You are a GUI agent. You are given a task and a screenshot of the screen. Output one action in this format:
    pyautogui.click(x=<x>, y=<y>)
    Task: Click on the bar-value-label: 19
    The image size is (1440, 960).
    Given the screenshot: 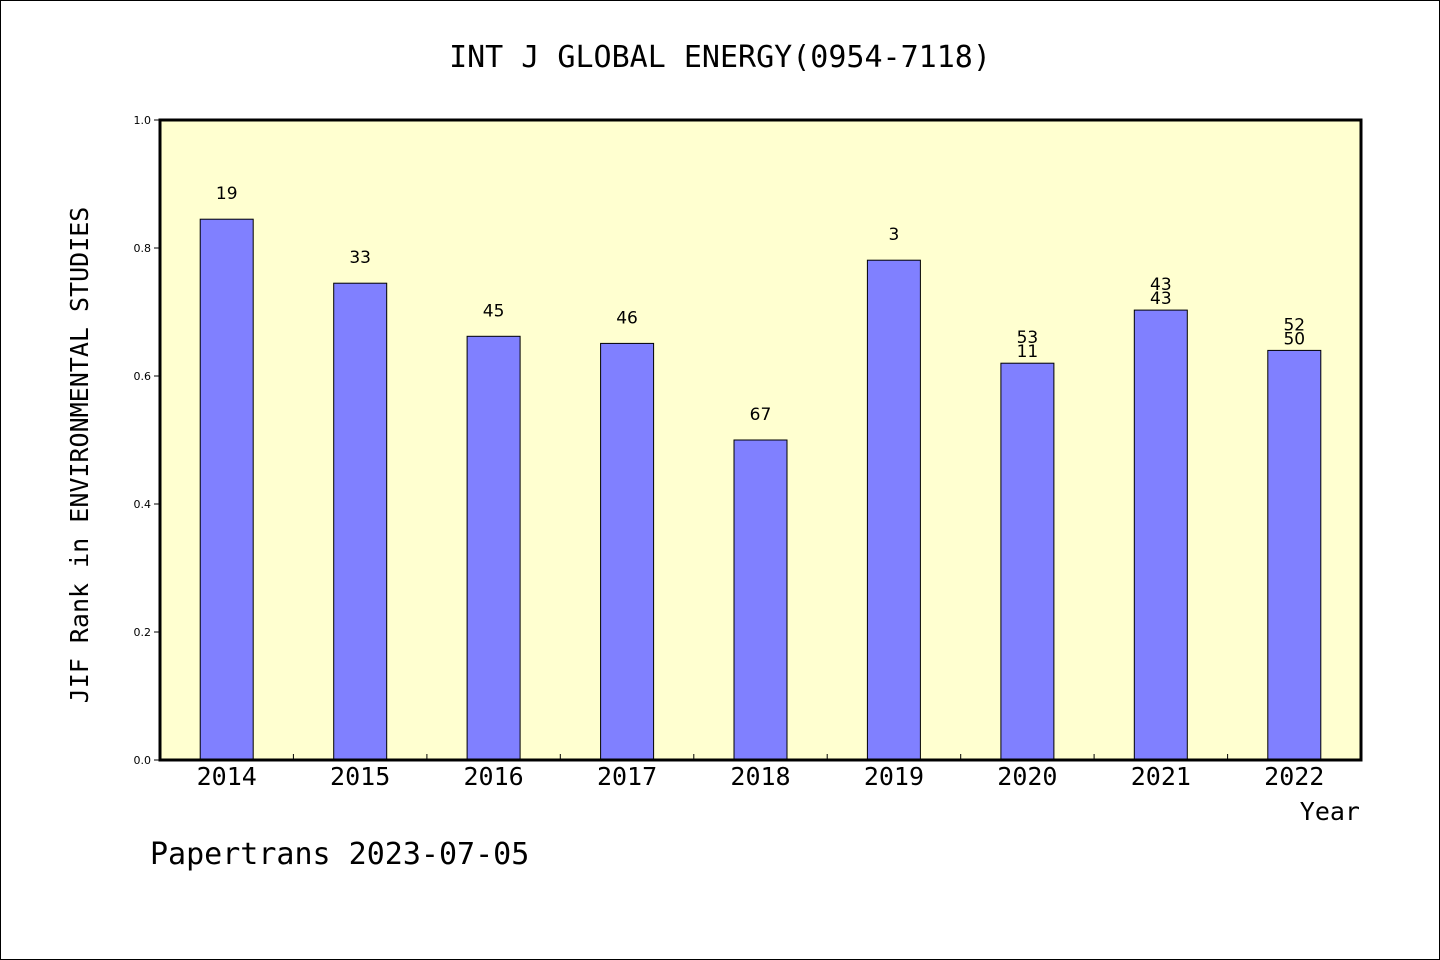 What is the action you would take?
    pyautogui.click(x=227, y=194)
    